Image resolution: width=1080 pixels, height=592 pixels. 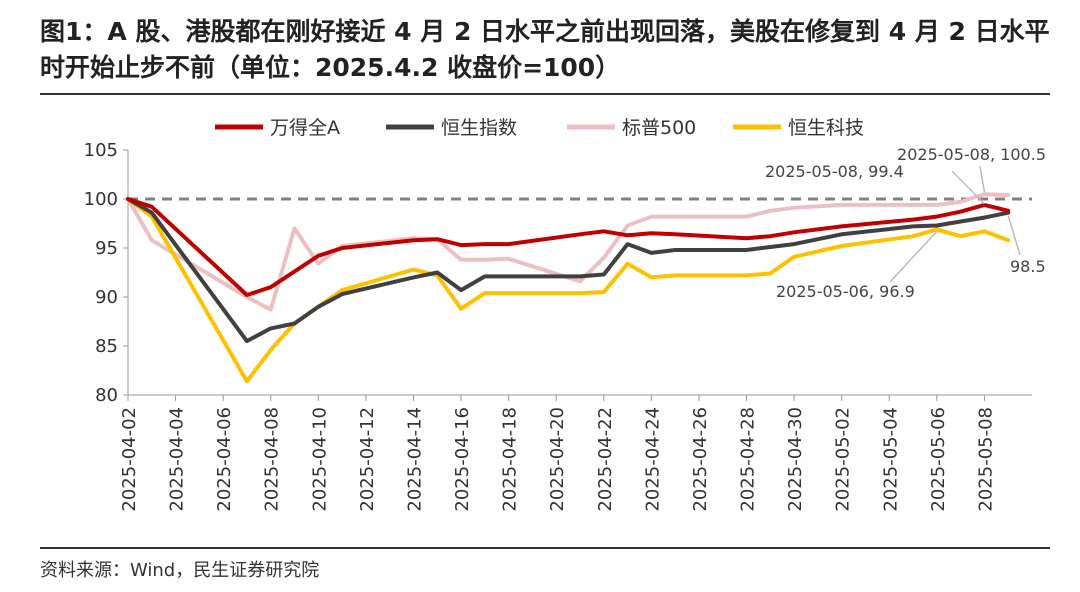 I want to click on x-tick-label: 2025-04-22, so click(x=605, y=459).